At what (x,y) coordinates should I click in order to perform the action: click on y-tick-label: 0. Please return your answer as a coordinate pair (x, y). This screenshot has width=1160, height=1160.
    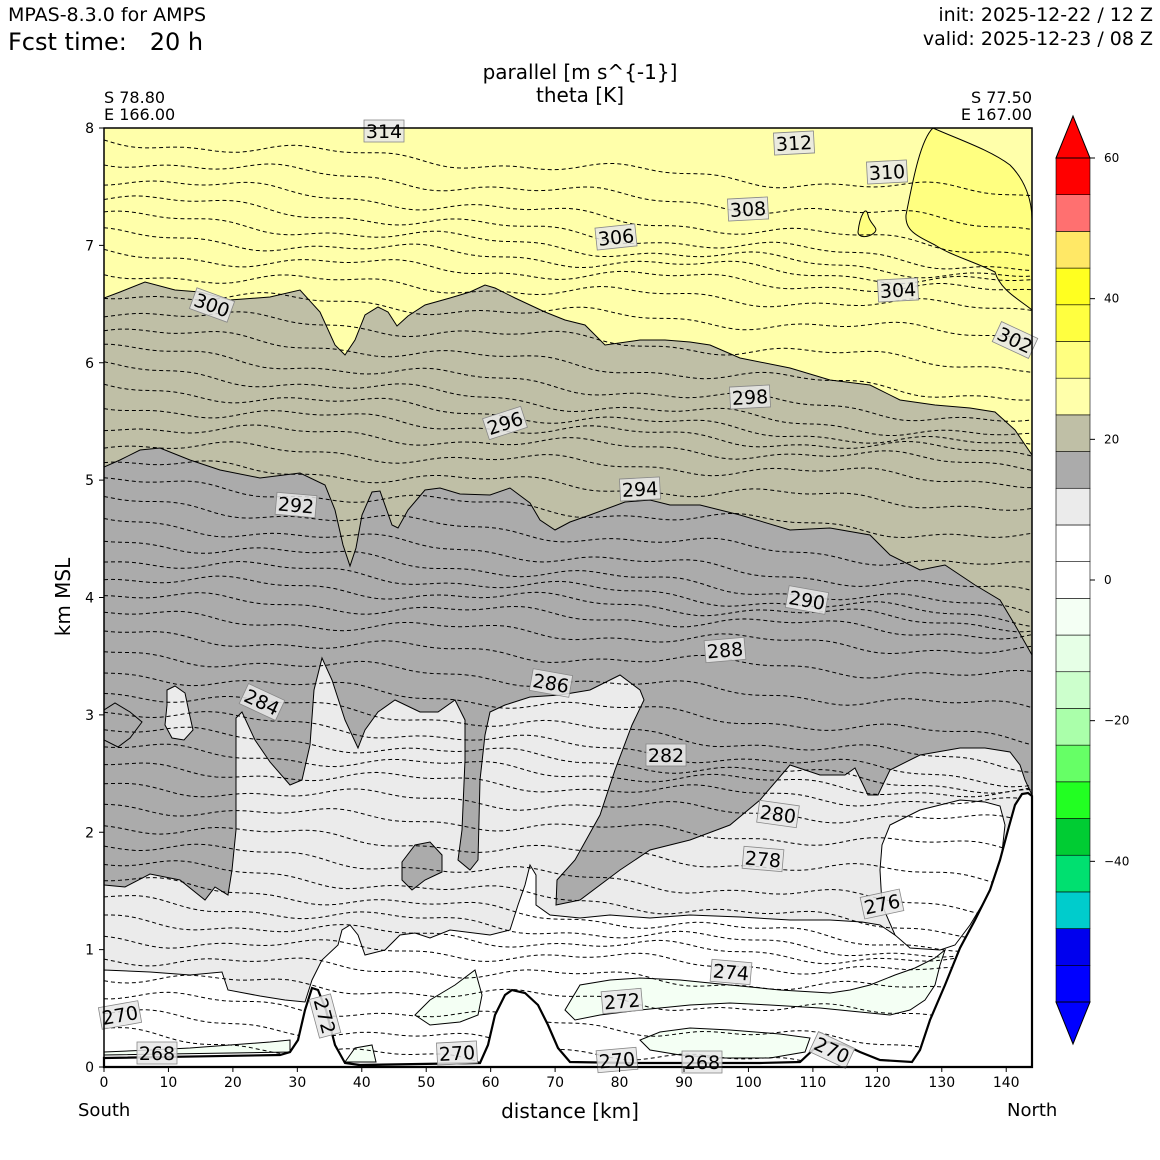
    Looking at the image, I should click on (89, 1068).